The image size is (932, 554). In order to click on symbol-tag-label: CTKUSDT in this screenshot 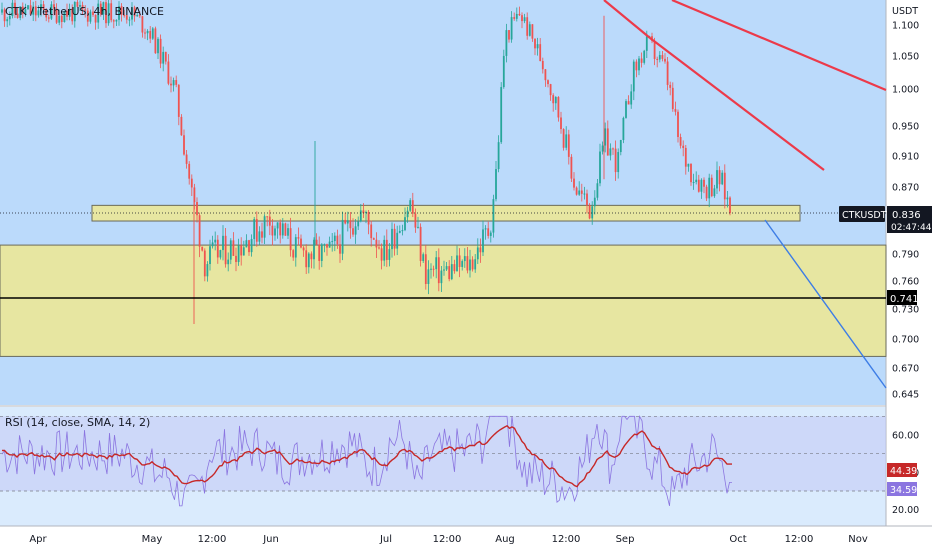, I will do `click(864, 215)`.